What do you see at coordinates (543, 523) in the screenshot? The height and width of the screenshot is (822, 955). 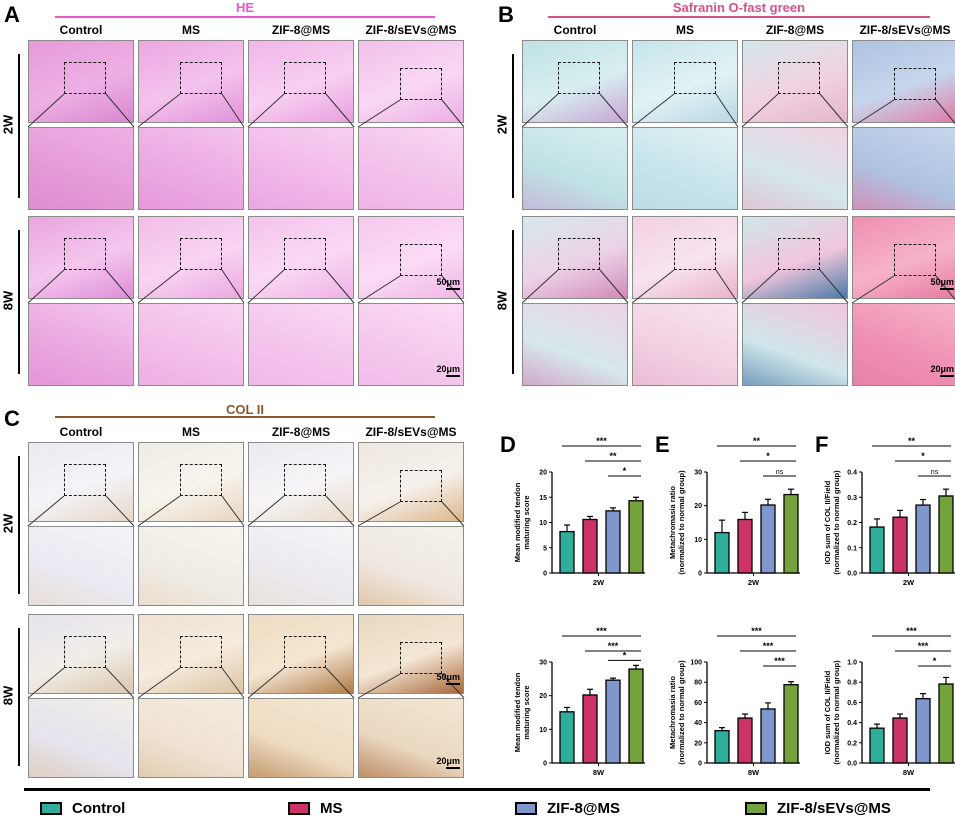 I see `y-tick-label: 10` at bounding box center [543, 523].